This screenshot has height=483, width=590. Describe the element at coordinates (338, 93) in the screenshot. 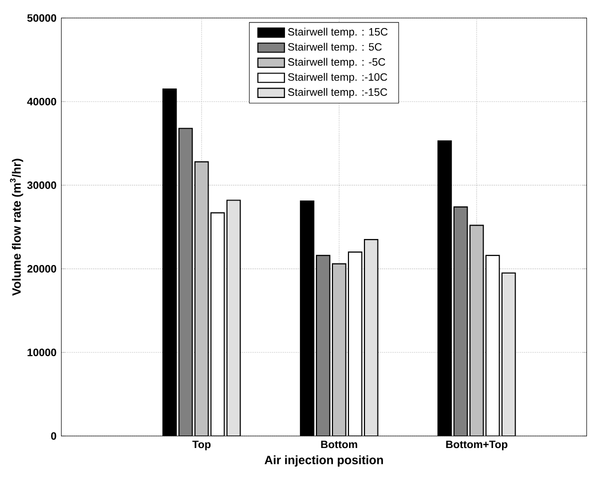

I see `legend-label: Stairwell temp. :-15C` at that location.